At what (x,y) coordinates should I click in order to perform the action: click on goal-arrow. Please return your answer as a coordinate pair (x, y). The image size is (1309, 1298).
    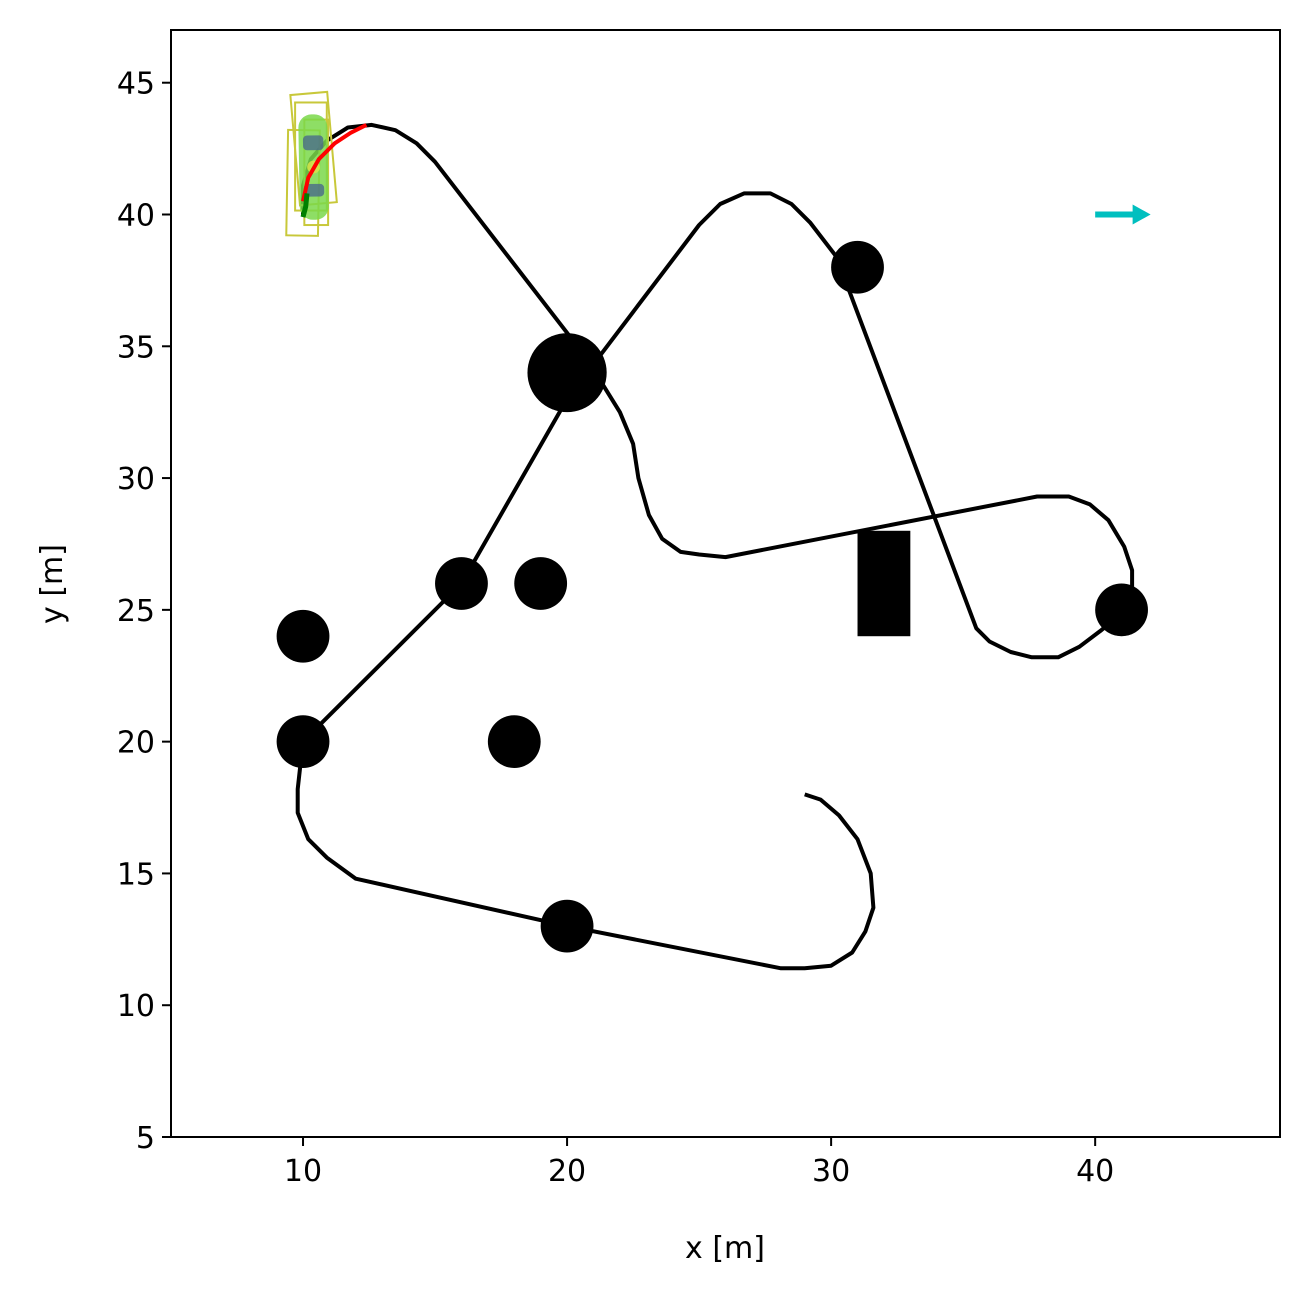
    Looking at the image, I should click on (1123, 214).